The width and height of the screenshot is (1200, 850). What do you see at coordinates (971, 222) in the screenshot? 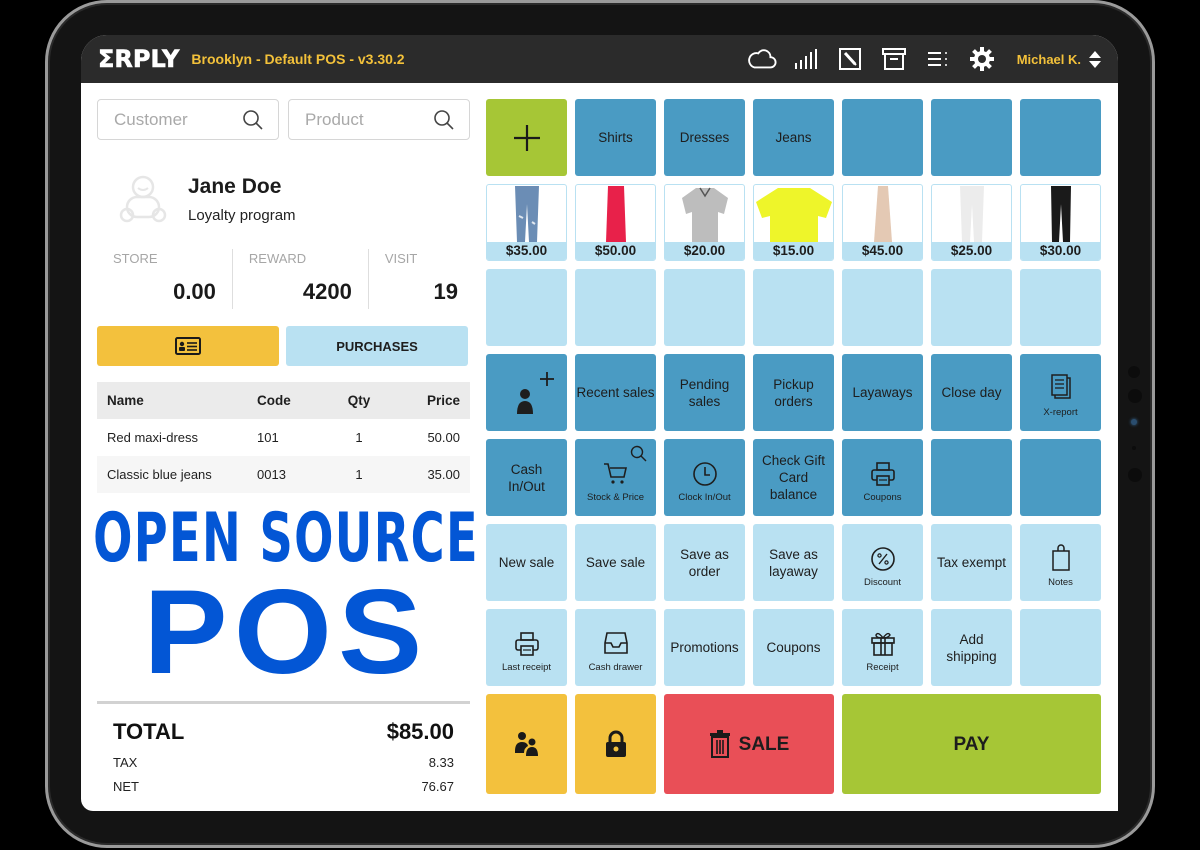
I see `product-white-pants: $25.00` at bounding box center [971, 222].